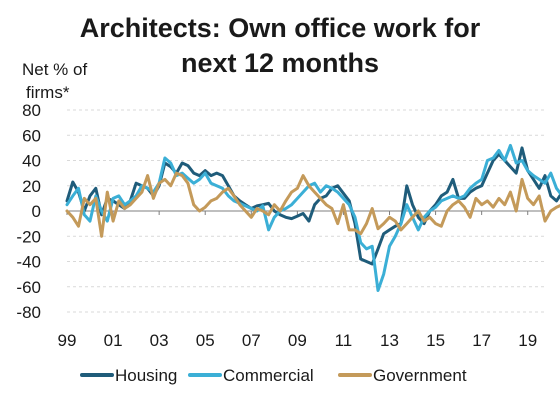 The image size is (560, 400). What do you see at coordinates (31, 161) in the screenshot?
I see `y-tick-label: 40` at bounding box center [31, 161].